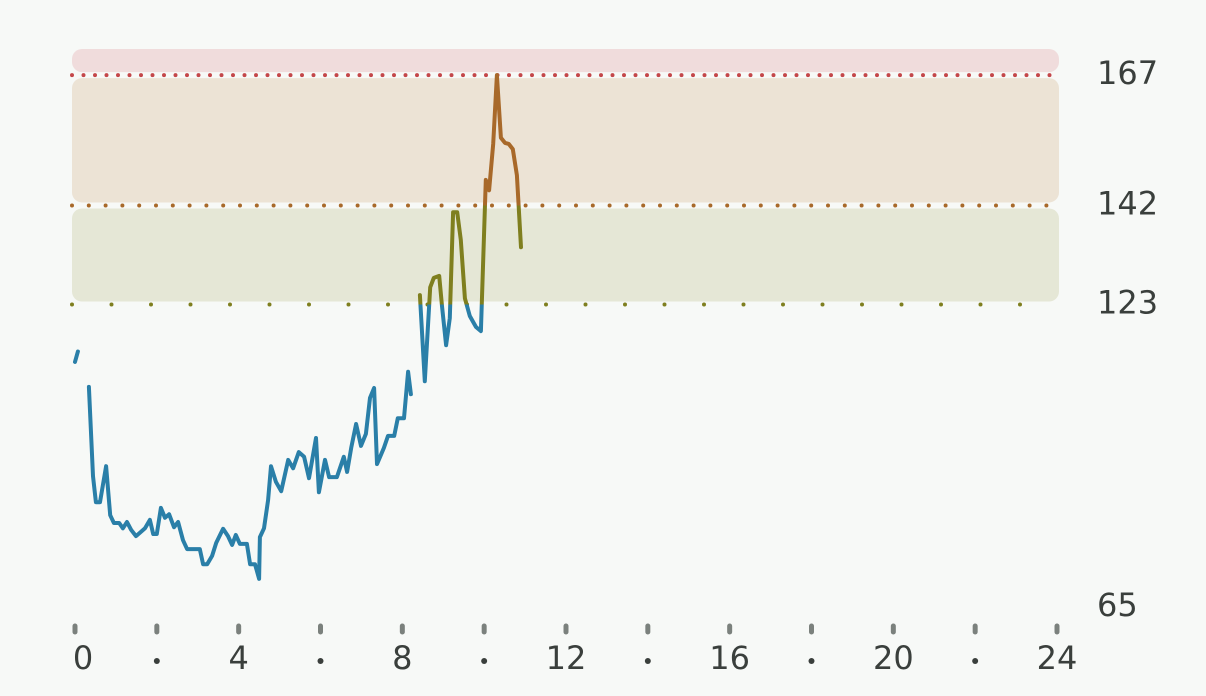 The width and height of the screenshot is (1206, 696). Describe the element at coordinates (729, 658) in the screenshot. I see `x-tick-label: 16` at that location.